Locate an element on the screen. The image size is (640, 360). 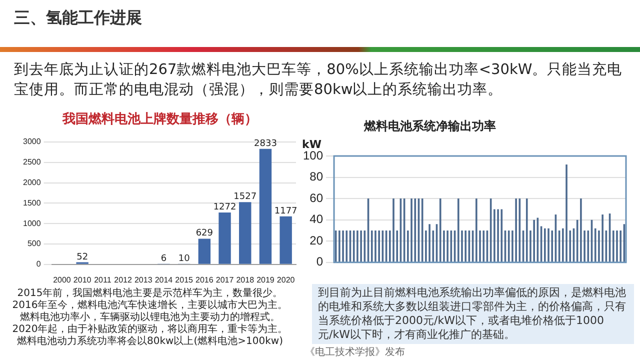
text: 2016年至今，燃料电池汽车快速增长，主要以城市大巴为主。 is located at coordinates (150, 306).